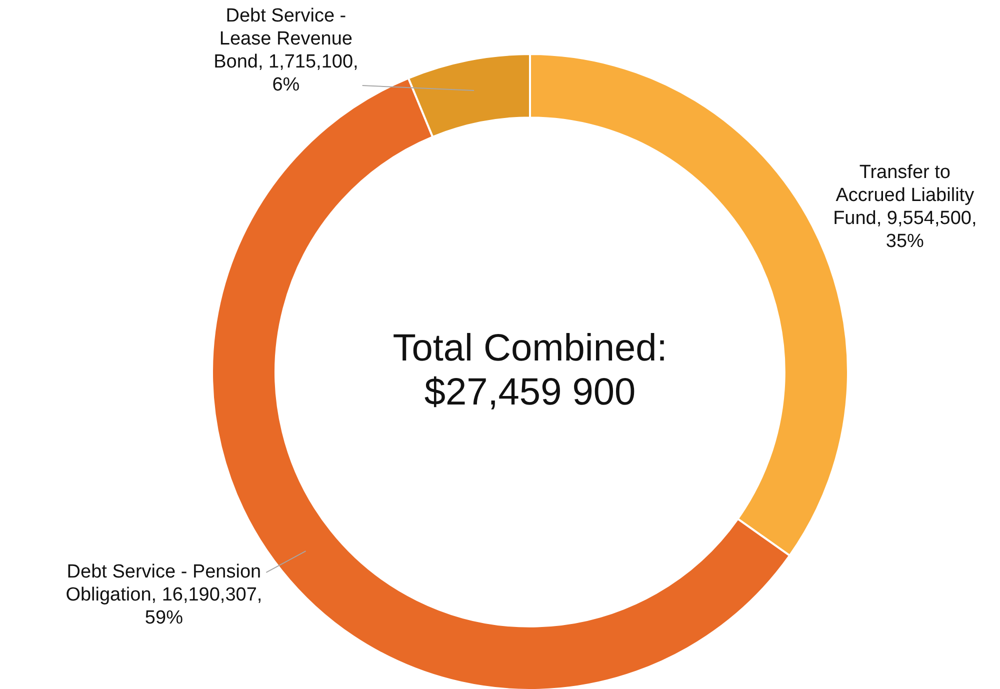 Image resolution: width=1000 pixels, height=689 pixels. What do you see at coordinates (286, 51) in the screenshot?
I see `slice-label: Debt Service - Lease Revenue Bond, 1,715,100, 6%` at bounding box center [286, 51].